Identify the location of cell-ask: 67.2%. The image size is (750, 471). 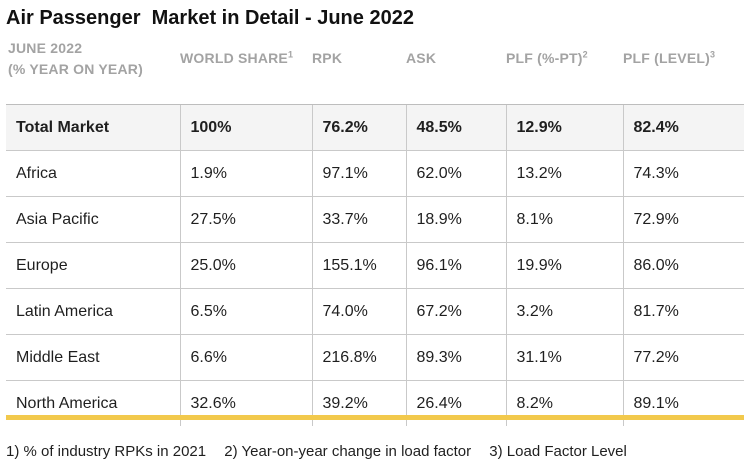
(455, 311).